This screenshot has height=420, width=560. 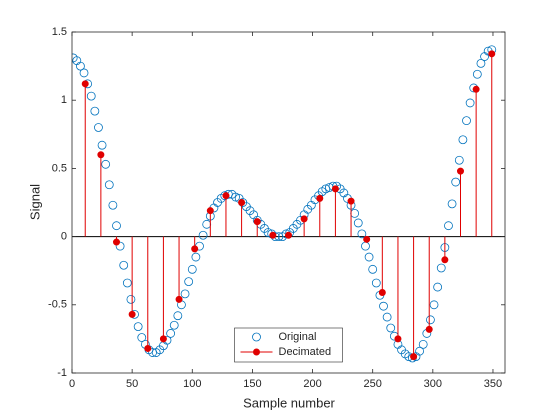 I want to click on x-tick-label: 50, so click(x=132, y=384).